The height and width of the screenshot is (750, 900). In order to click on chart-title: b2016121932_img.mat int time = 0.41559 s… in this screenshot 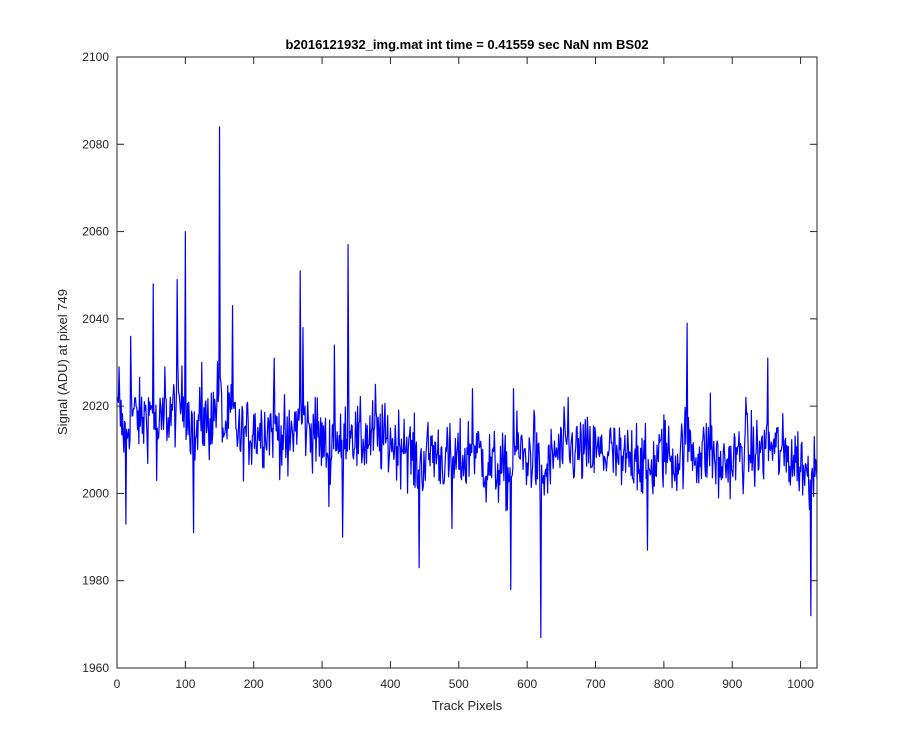, I will do `click(466, 44)`.